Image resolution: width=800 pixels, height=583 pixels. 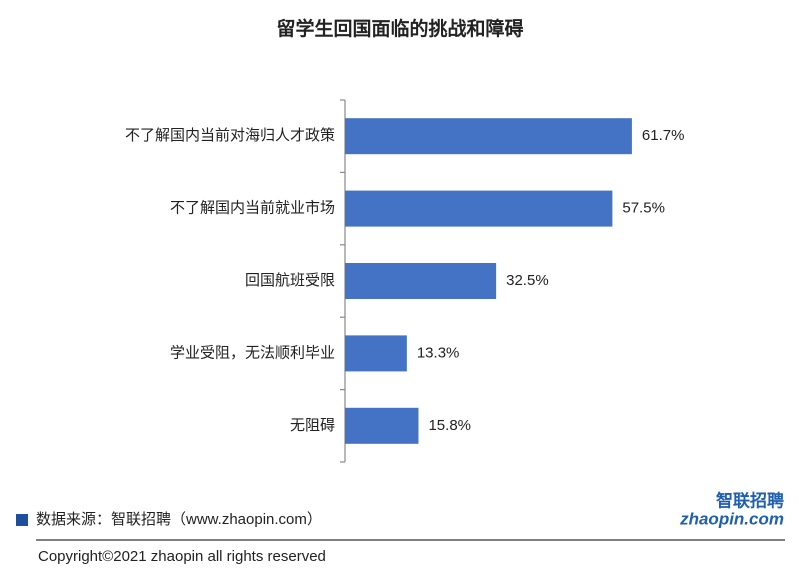 What do you see at coordinates (449, 425) in the screenshot?
I see `value-label: 15.8%` at bounding box center [449, 425].